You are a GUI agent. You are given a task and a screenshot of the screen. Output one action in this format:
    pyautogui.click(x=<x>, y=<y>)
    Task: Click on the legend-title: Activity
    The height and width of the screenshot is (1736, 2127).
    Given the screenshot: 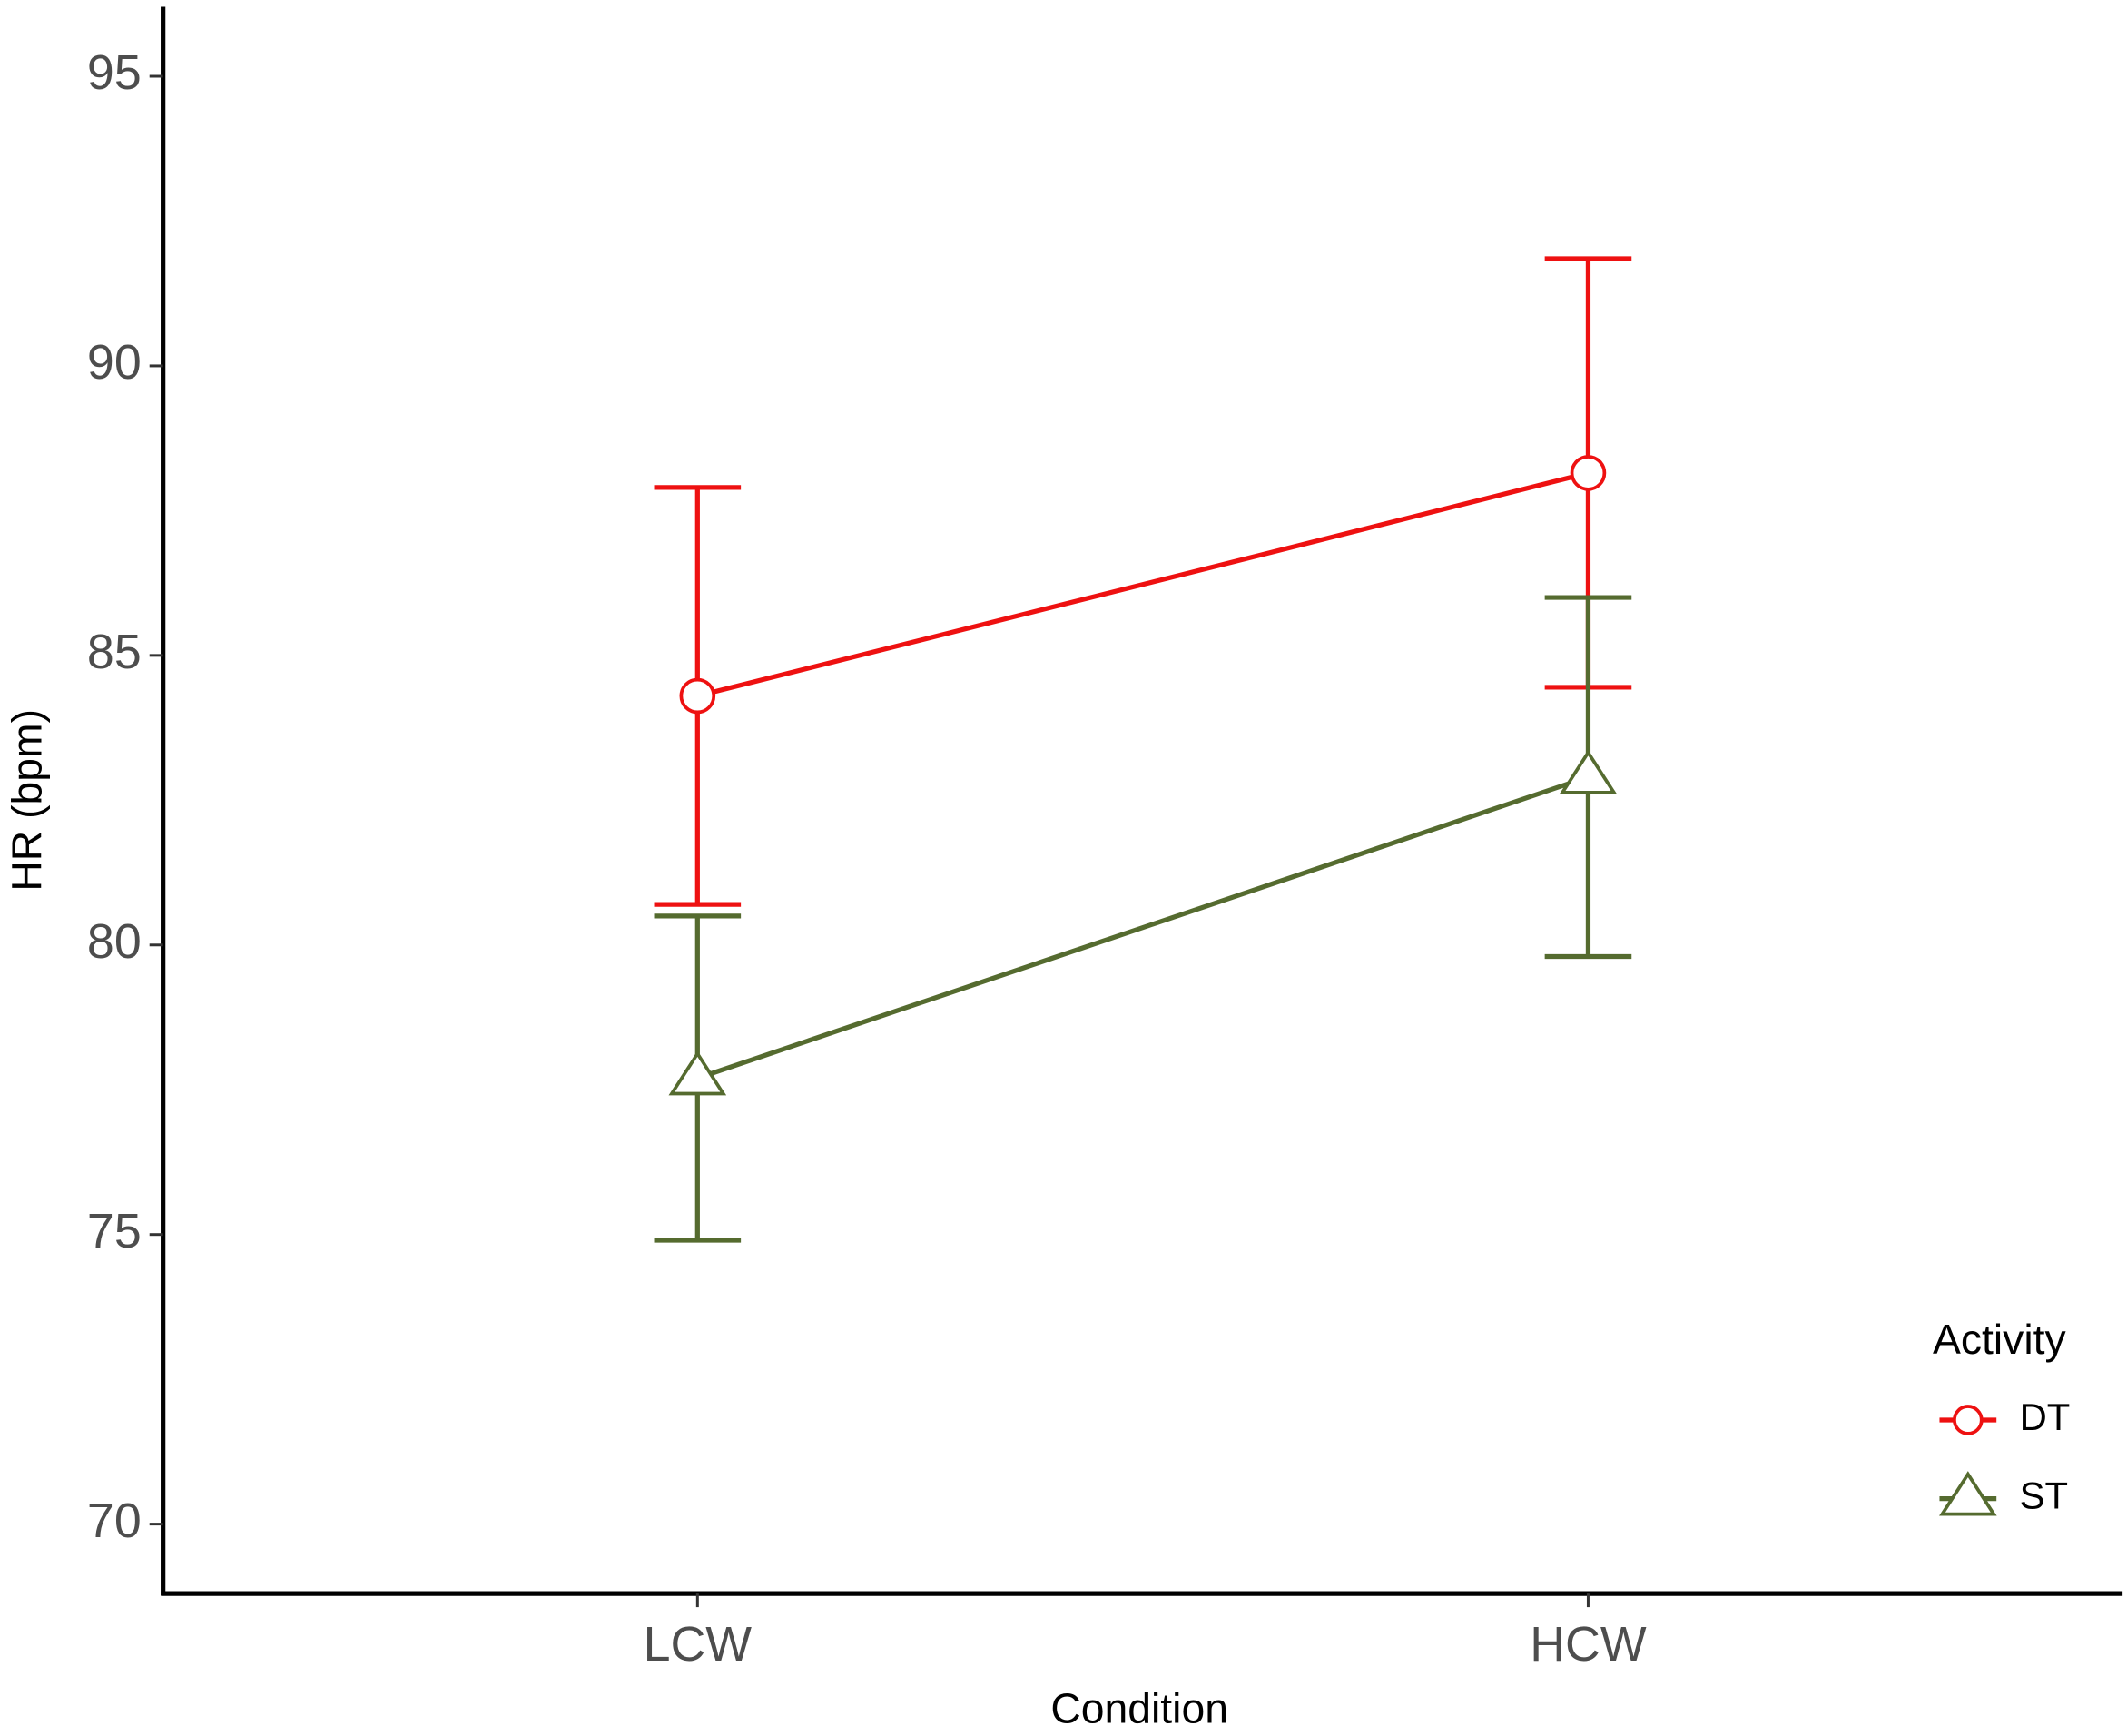 What is the action you would take?
    pyautogui.click(x=2000, y=1339)
    